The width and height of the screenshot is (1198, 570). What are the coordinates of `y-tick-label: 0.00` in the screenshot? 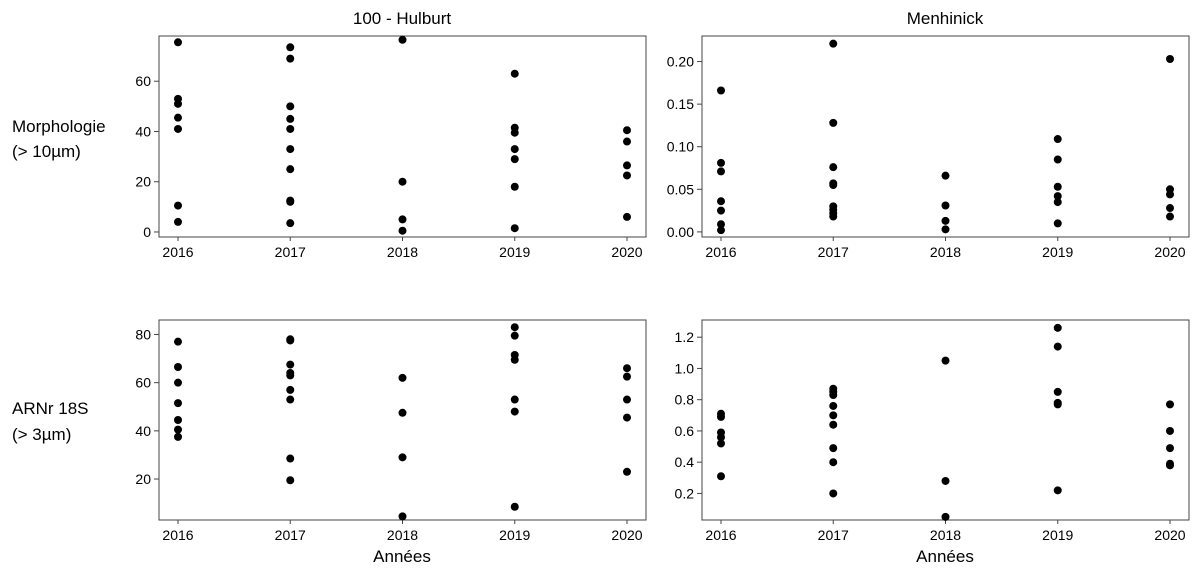 It's located at (680, 232).